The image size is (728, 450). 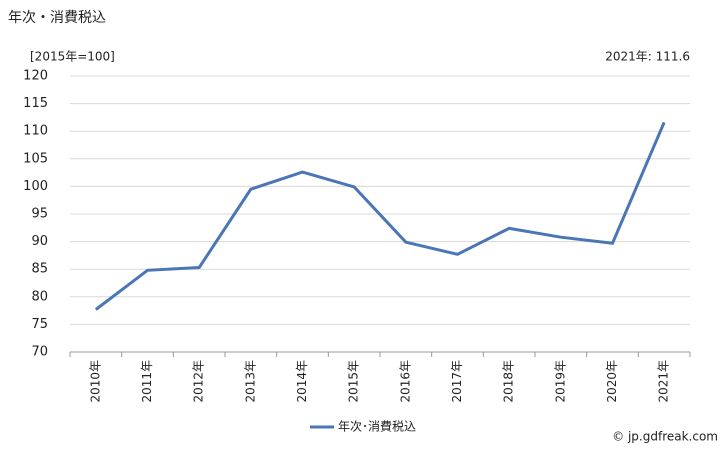 What do you see at coordinates (664, 381) in the screenshot?
I see `x-tick-label: 2021年` at bounding box center [664, 381].